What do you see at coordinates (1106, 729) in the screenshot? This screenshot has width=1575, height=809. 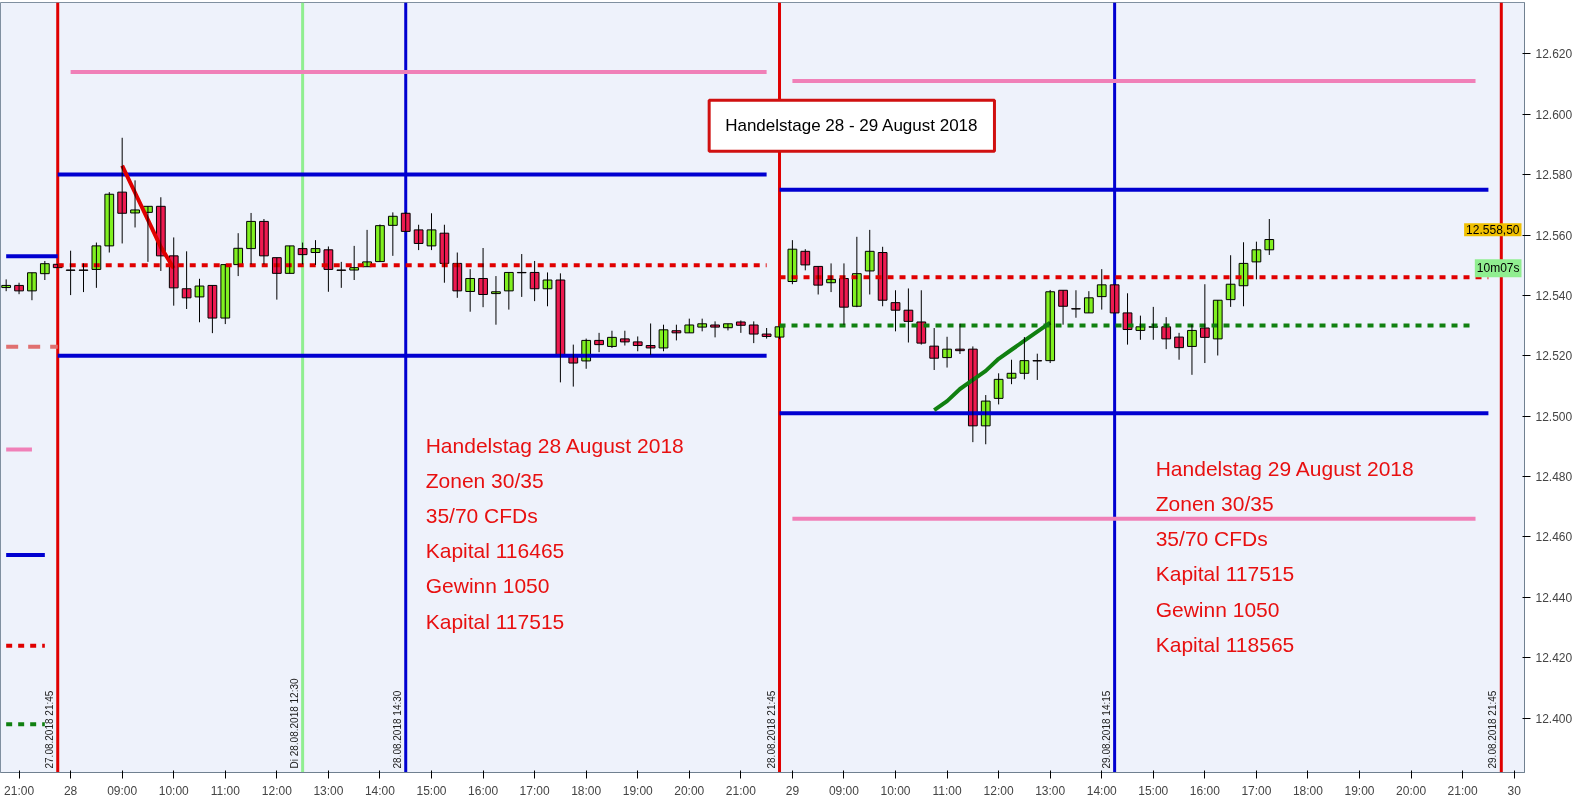 I see `annotation: 29.08.2018 14:15` at bounding box center [1106, 729].